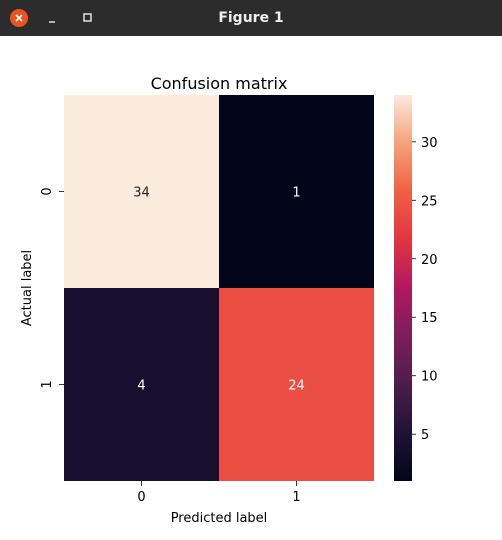 The image size is (502, 540). Describe the element at coordinates (429, 318) in the screenshot. I see `colorbar-tick-label: 15` at that location.